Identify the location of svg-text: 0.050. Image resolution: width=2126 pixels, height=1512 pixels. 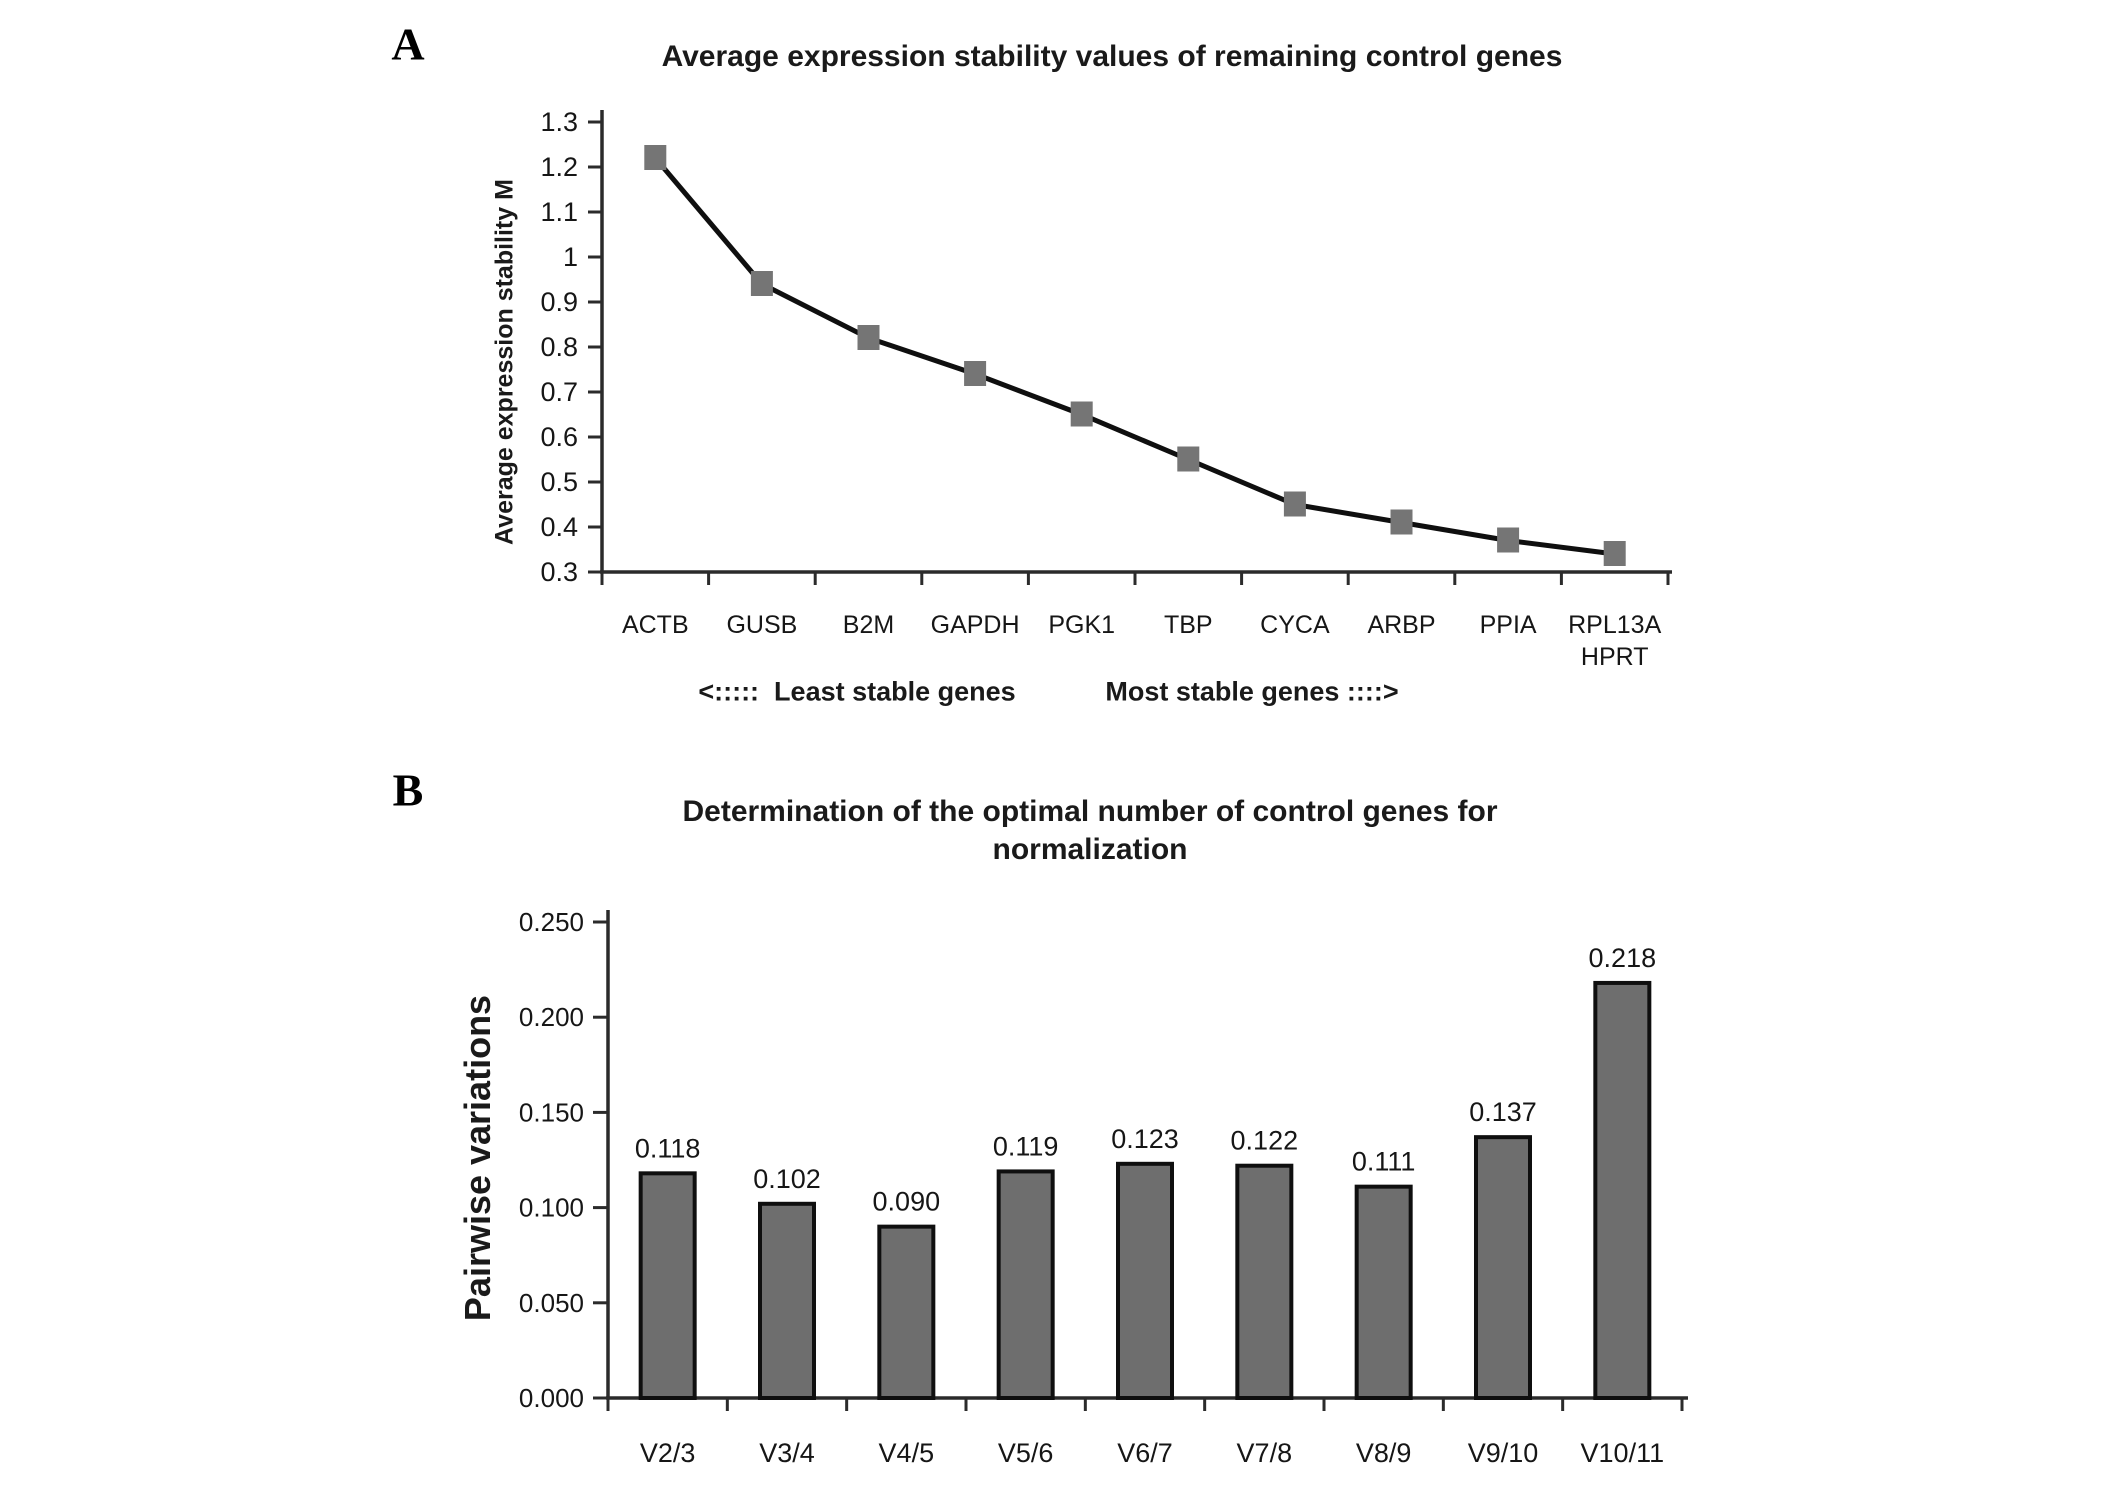
(551, 1303).